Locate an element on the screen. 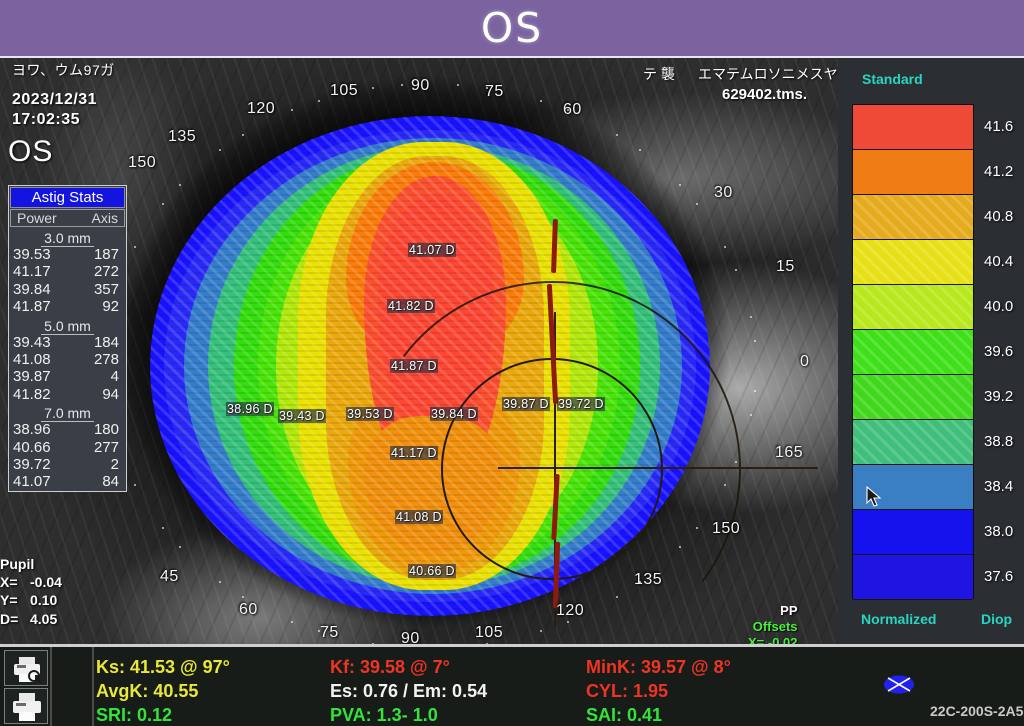  astig-stats-columns: Power Axis is located at coordinates (67, 218).